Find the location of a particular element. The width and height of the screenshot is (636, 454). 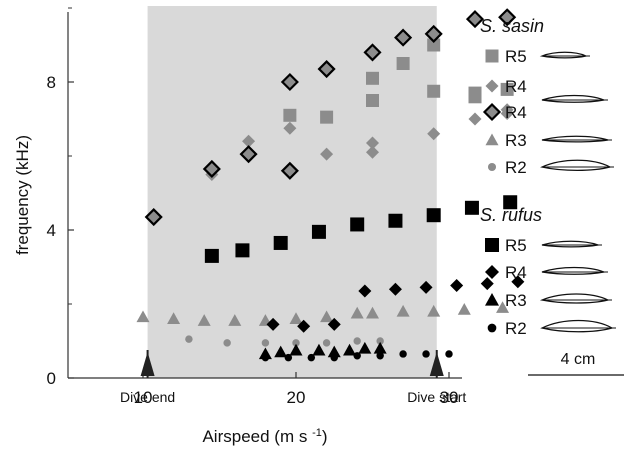

x-tick-label: 20 is located at coordinates (296, 397).